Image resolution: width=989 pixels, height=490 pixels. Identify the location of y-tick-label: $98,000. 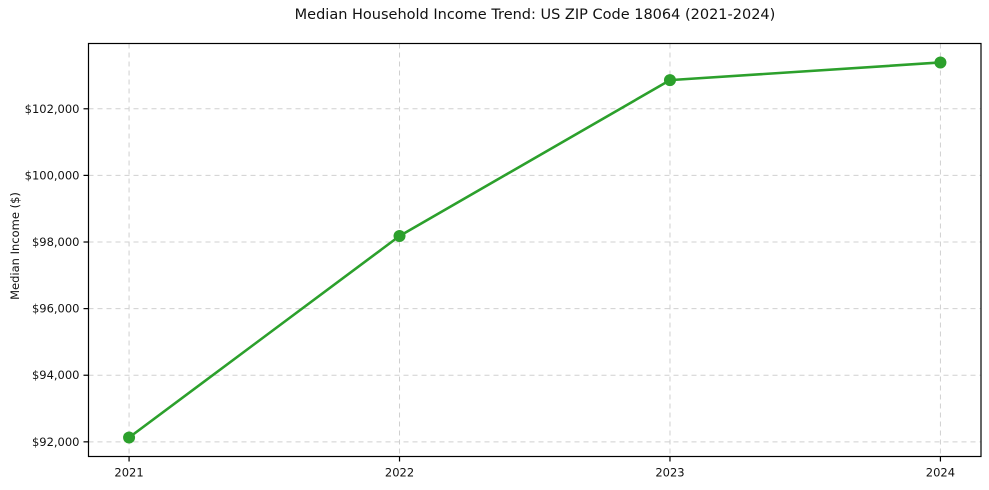
(56, 242).